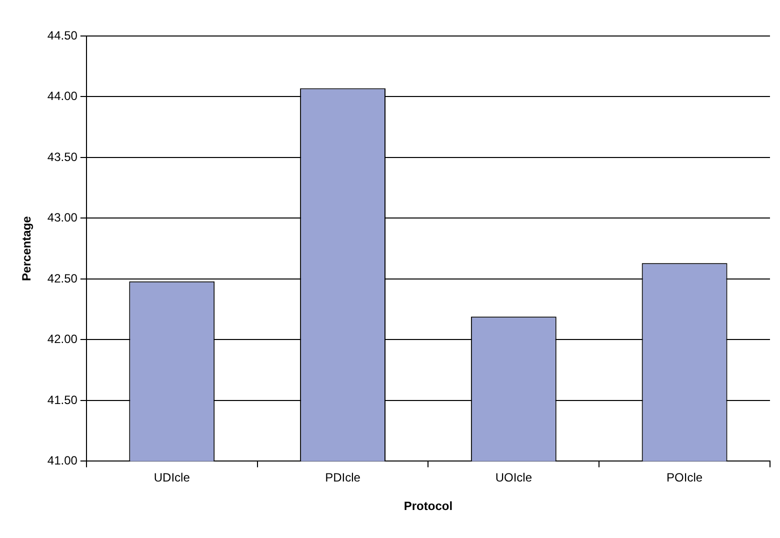  Describe the element at coordinates (62, 217) in the screenshot. I see `y-tick-label: 43.00` at that location.